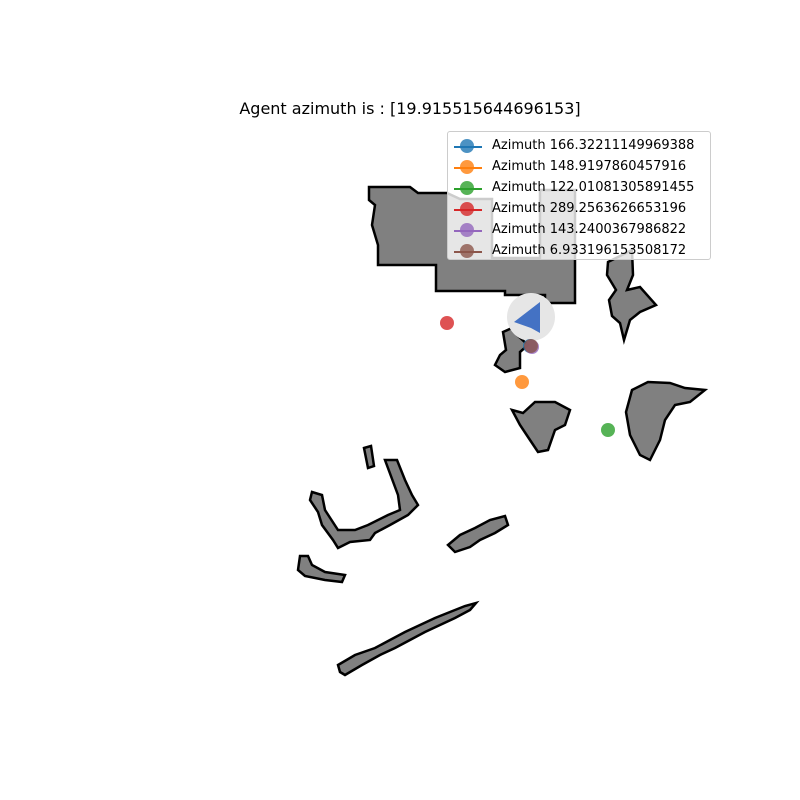 Image resolution: width=800 pixels, height=800 pixels. I want to click on legend-entry: Azimuth 6.933196153508172, so click(579, 251).